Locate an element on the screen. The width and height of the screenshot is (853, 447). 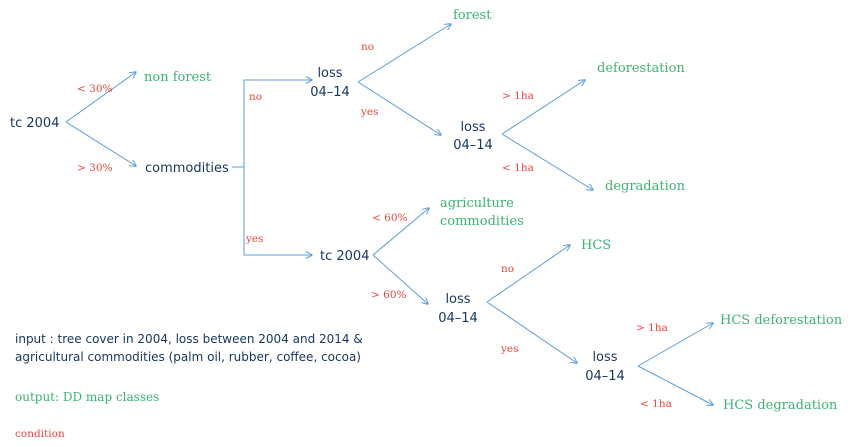
cond-gt30: > 30% is located at coordinates (94, 168).